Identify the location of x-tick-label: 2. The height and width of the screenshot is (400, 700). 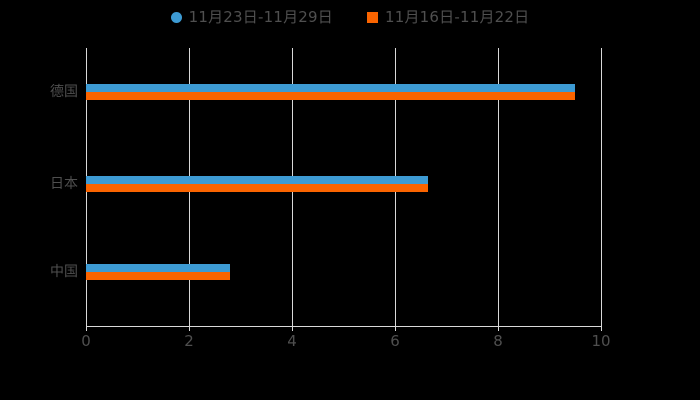
(189, 341).